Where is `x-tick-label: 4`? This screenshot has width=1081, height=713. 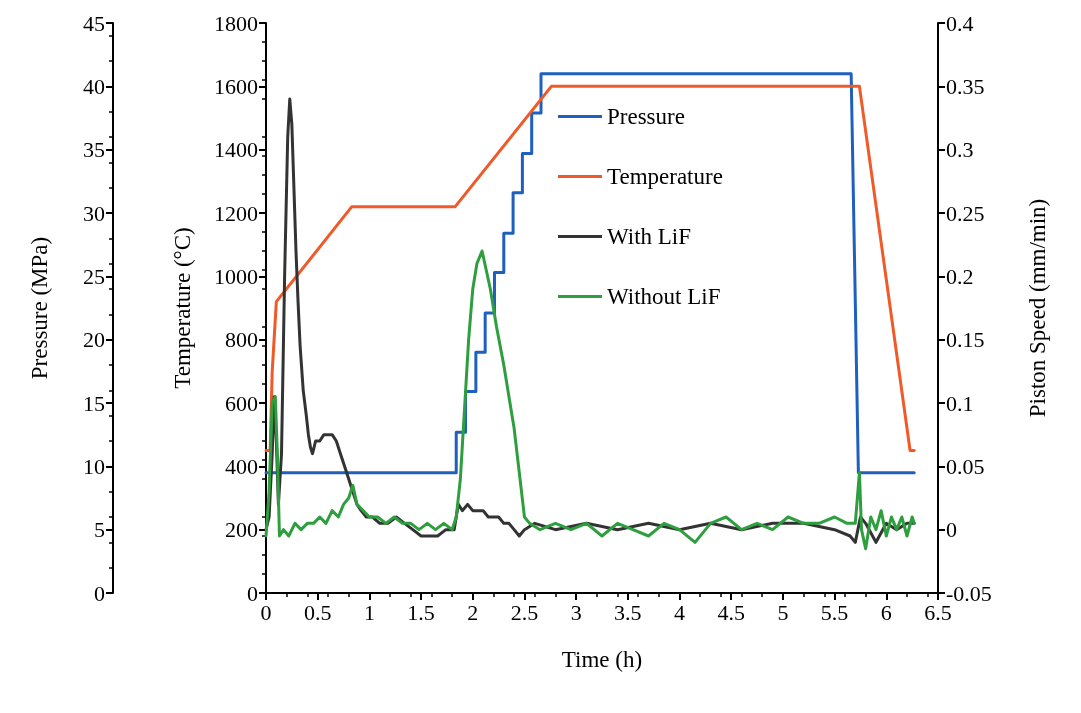 x-tick-label: 4 is located at coordinates (680, 612).